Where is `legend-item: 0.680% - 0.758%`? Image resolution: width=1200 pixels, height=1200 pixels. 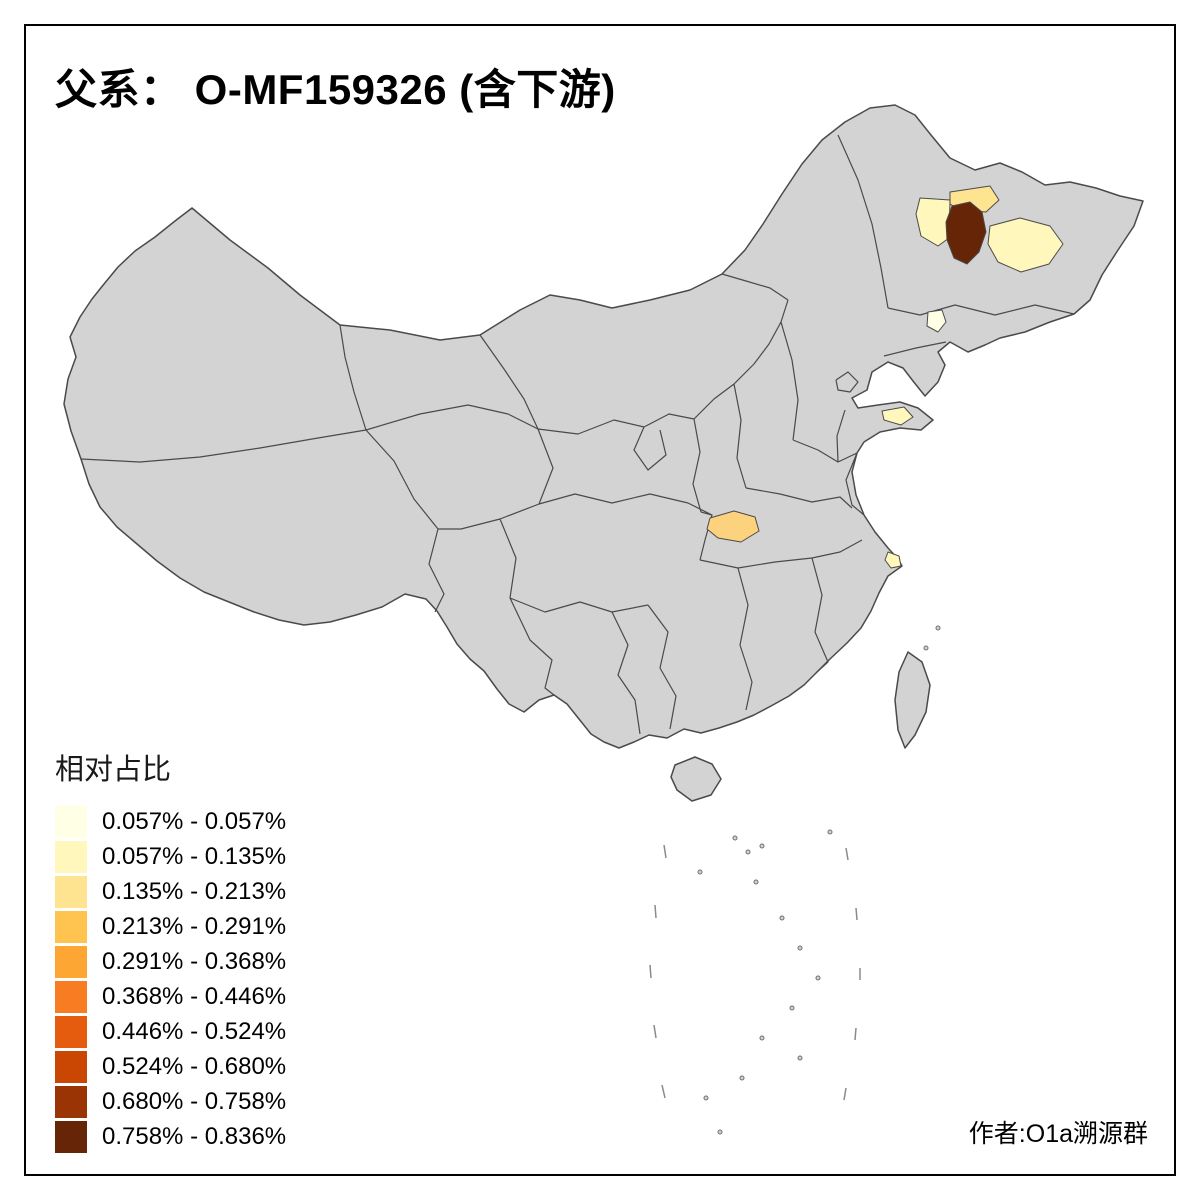 legend-item: 0.680% - 0.758% is located at coordinates (170, 1101).